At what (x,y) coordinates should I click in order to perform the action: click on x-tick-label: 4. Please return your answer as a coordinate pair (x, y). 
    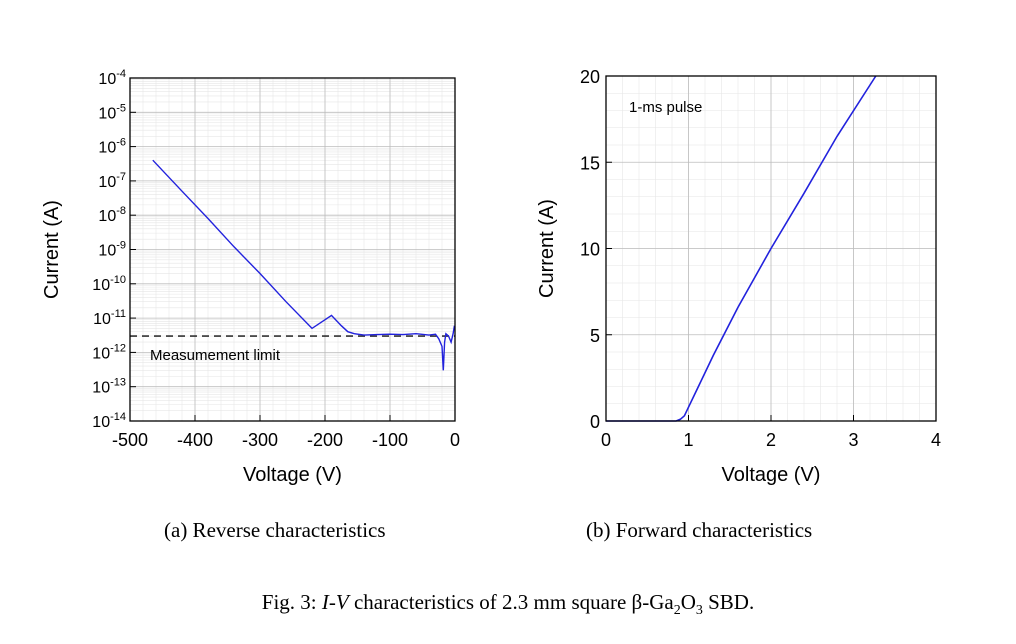
    Looking at the image, I should click on (936, 440).